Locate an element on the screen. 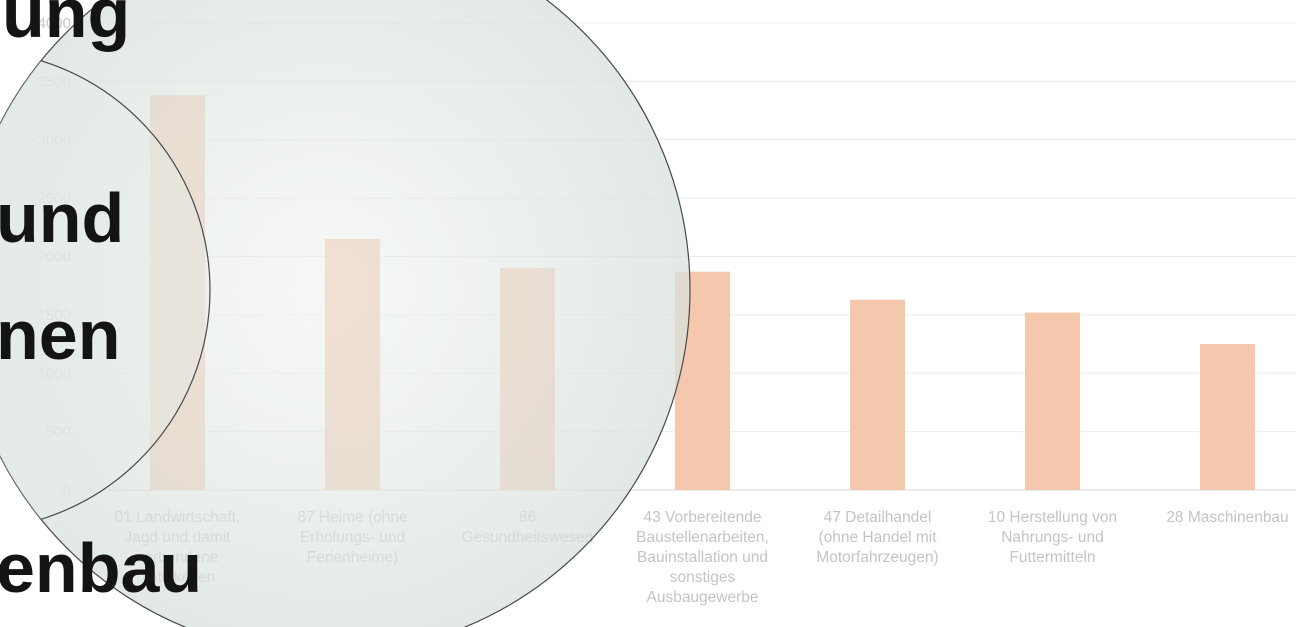 This screenshot has width=1296, height=627. overlay-word-2: und is located at coordinates (62, 218).